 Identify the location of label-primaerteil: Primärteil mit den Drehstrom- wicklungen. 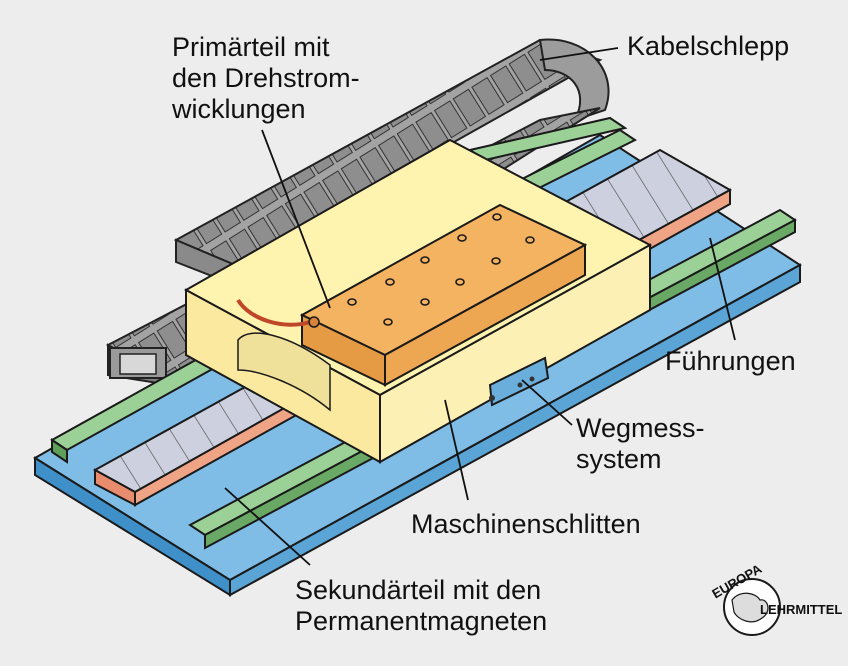
(266, 78).